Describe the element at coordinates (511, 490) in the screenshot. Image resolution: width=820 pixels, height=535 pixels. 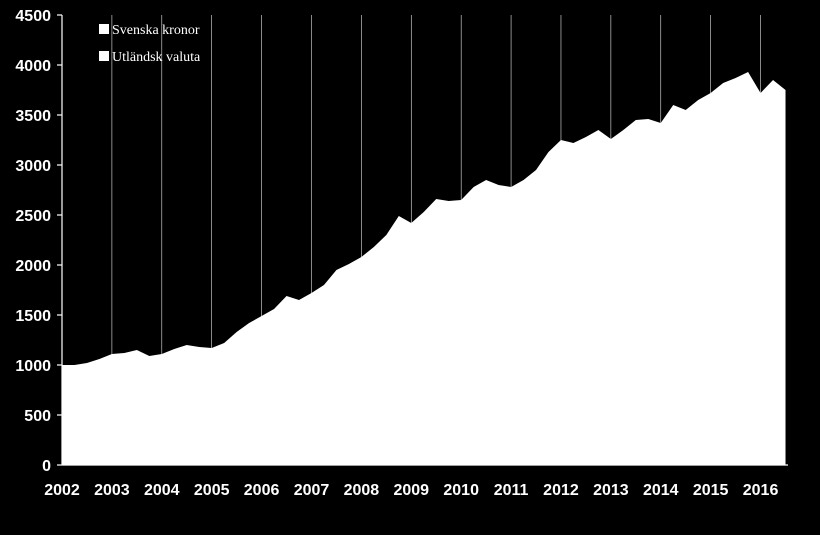
I see `x-tick-label-2011: 2011` at that location.